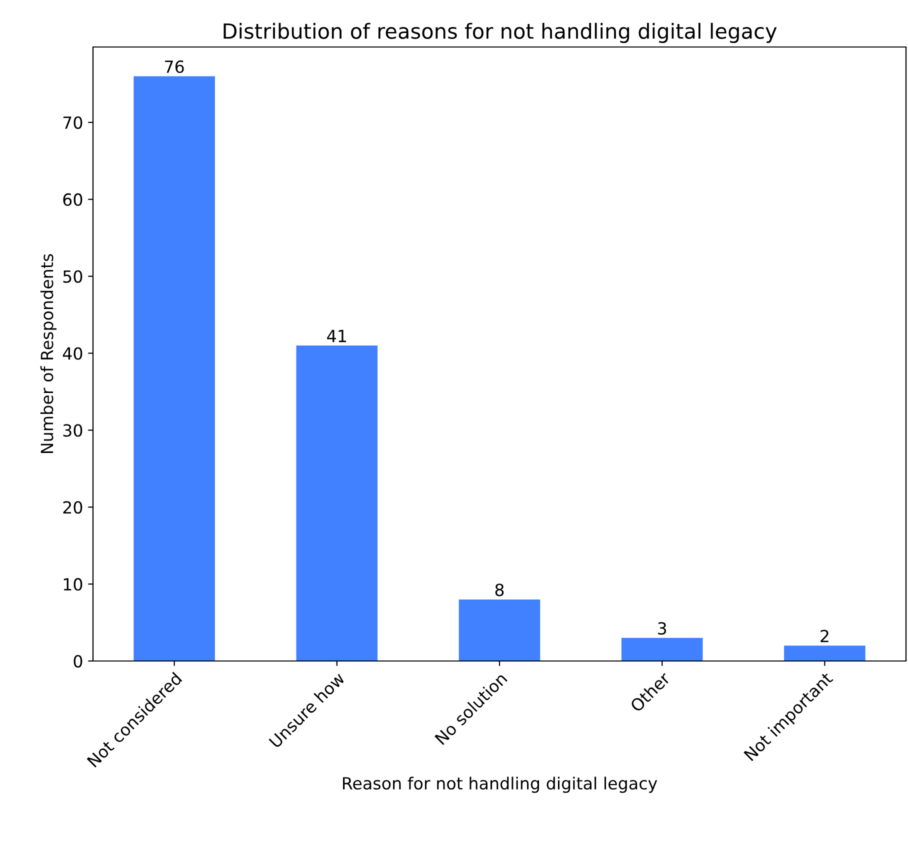 This screenshot has width=908, height=848. I want to click on y-tick-label: 20, so click(72, 507).